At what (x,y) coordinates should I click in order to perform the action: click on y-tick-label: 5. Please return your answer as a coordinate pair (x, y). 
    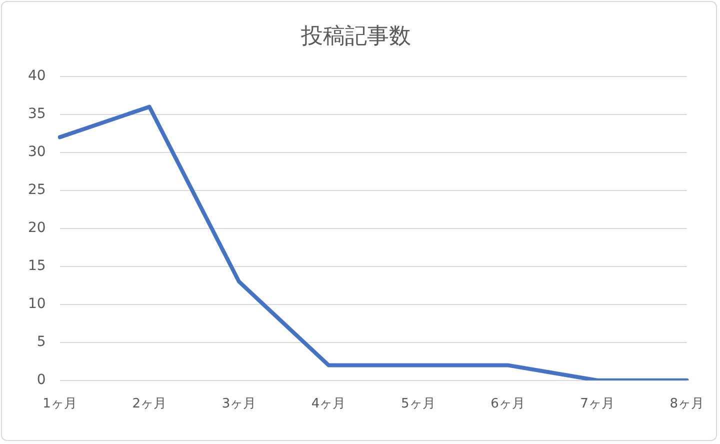
    Looking at the image, I should click on (41, 342).